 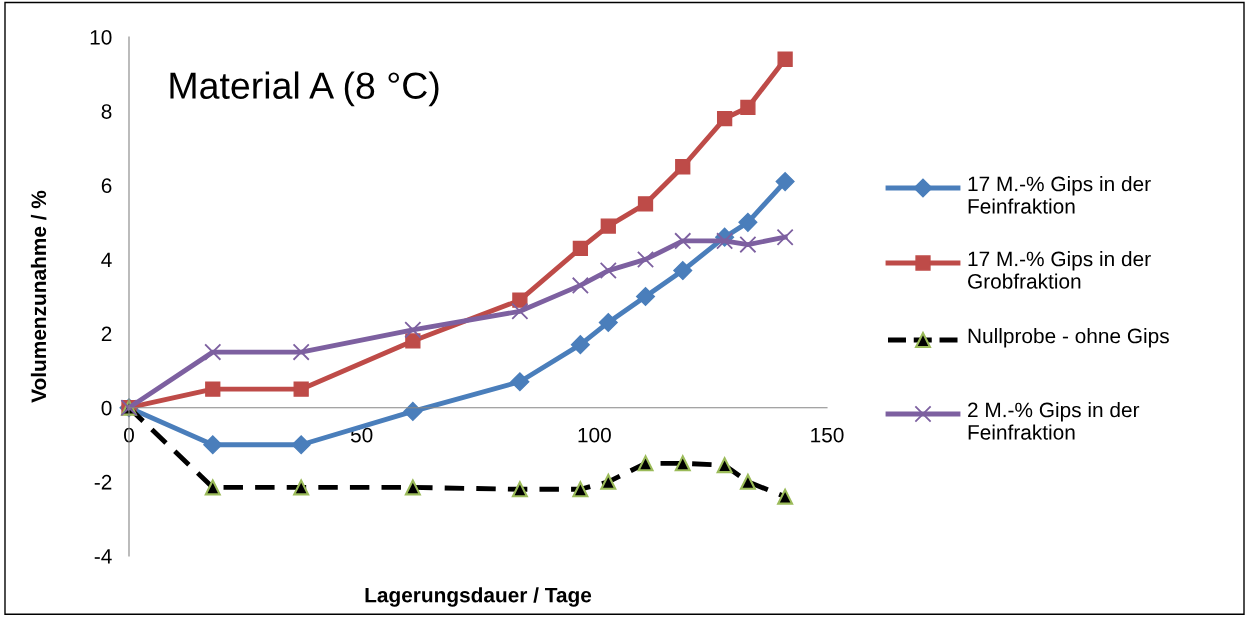 I want to click on y-tick-label: 4, so click(x=106, y=259).